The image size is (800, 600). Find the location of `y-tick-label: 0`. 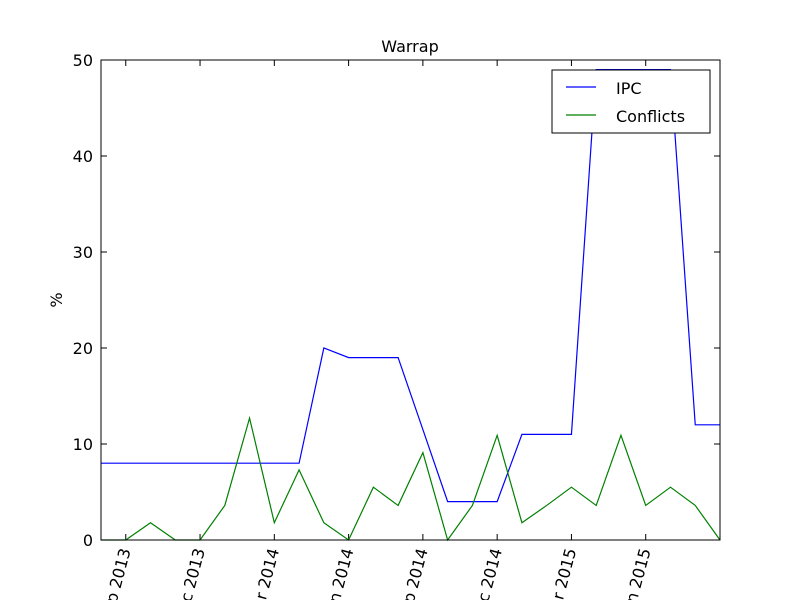

y-tick-label: 0 is located at coordinates (88, 540).